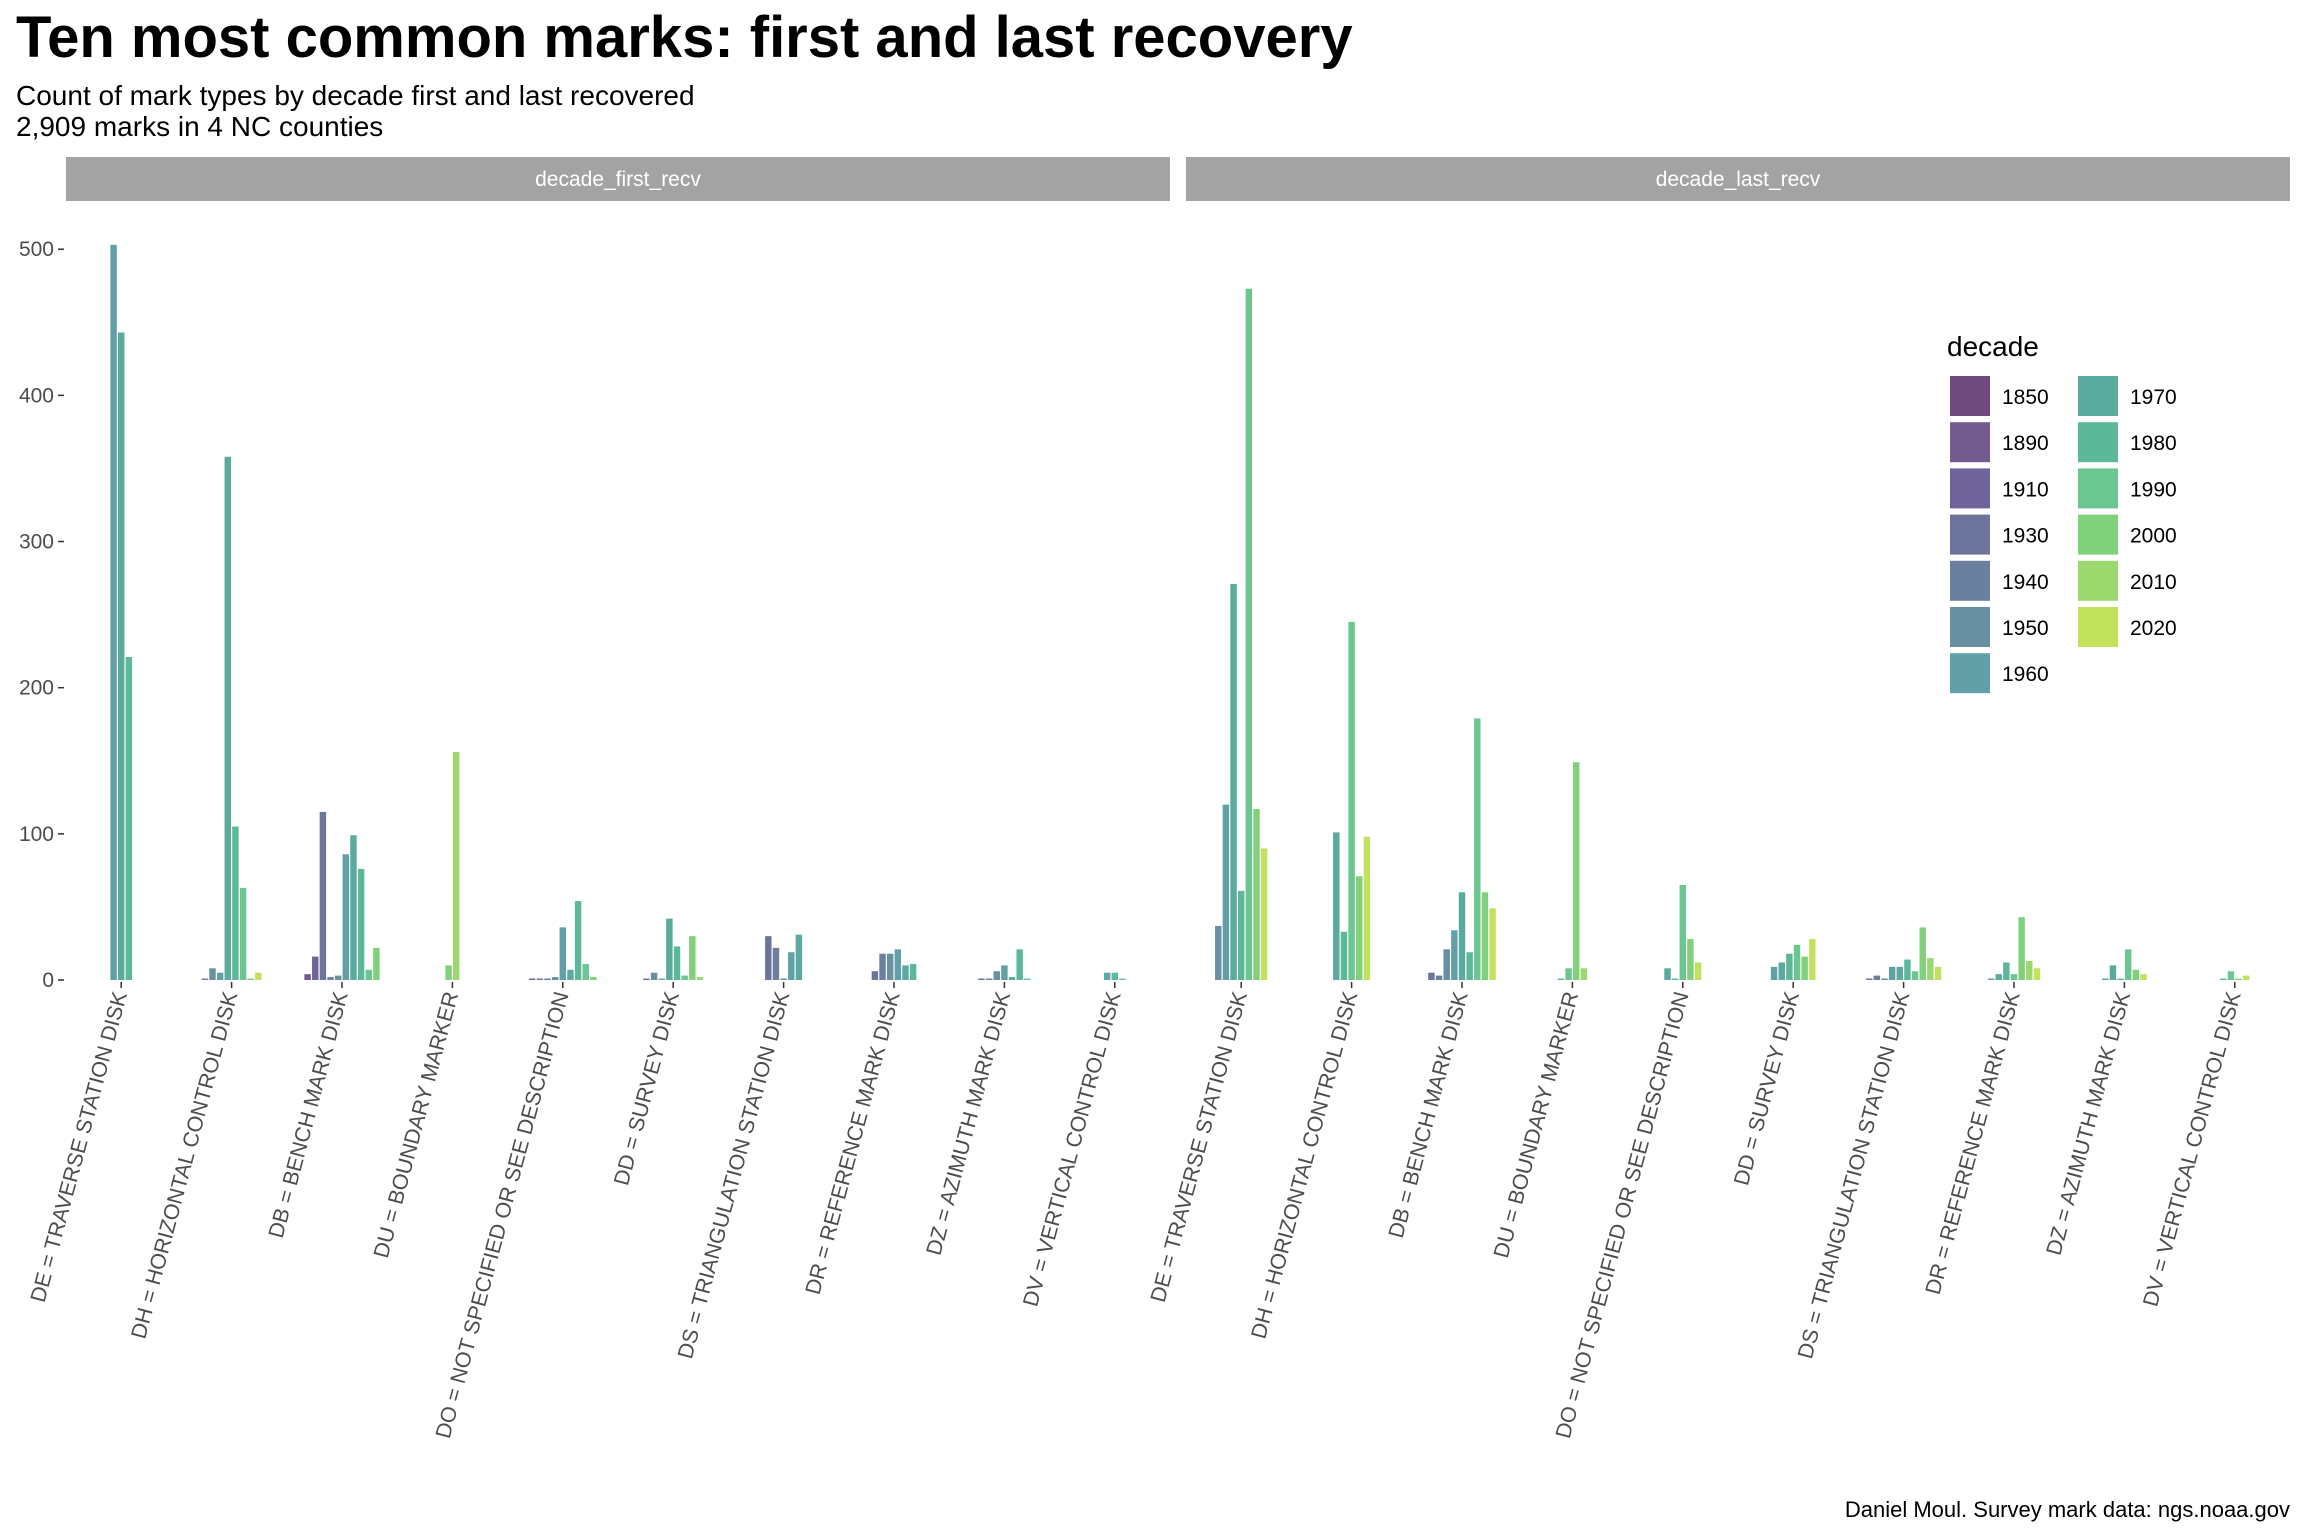 This screenshot has width=2304, height=1536. I want to click on legend-item-1910: 1910, so click(1999, 488).